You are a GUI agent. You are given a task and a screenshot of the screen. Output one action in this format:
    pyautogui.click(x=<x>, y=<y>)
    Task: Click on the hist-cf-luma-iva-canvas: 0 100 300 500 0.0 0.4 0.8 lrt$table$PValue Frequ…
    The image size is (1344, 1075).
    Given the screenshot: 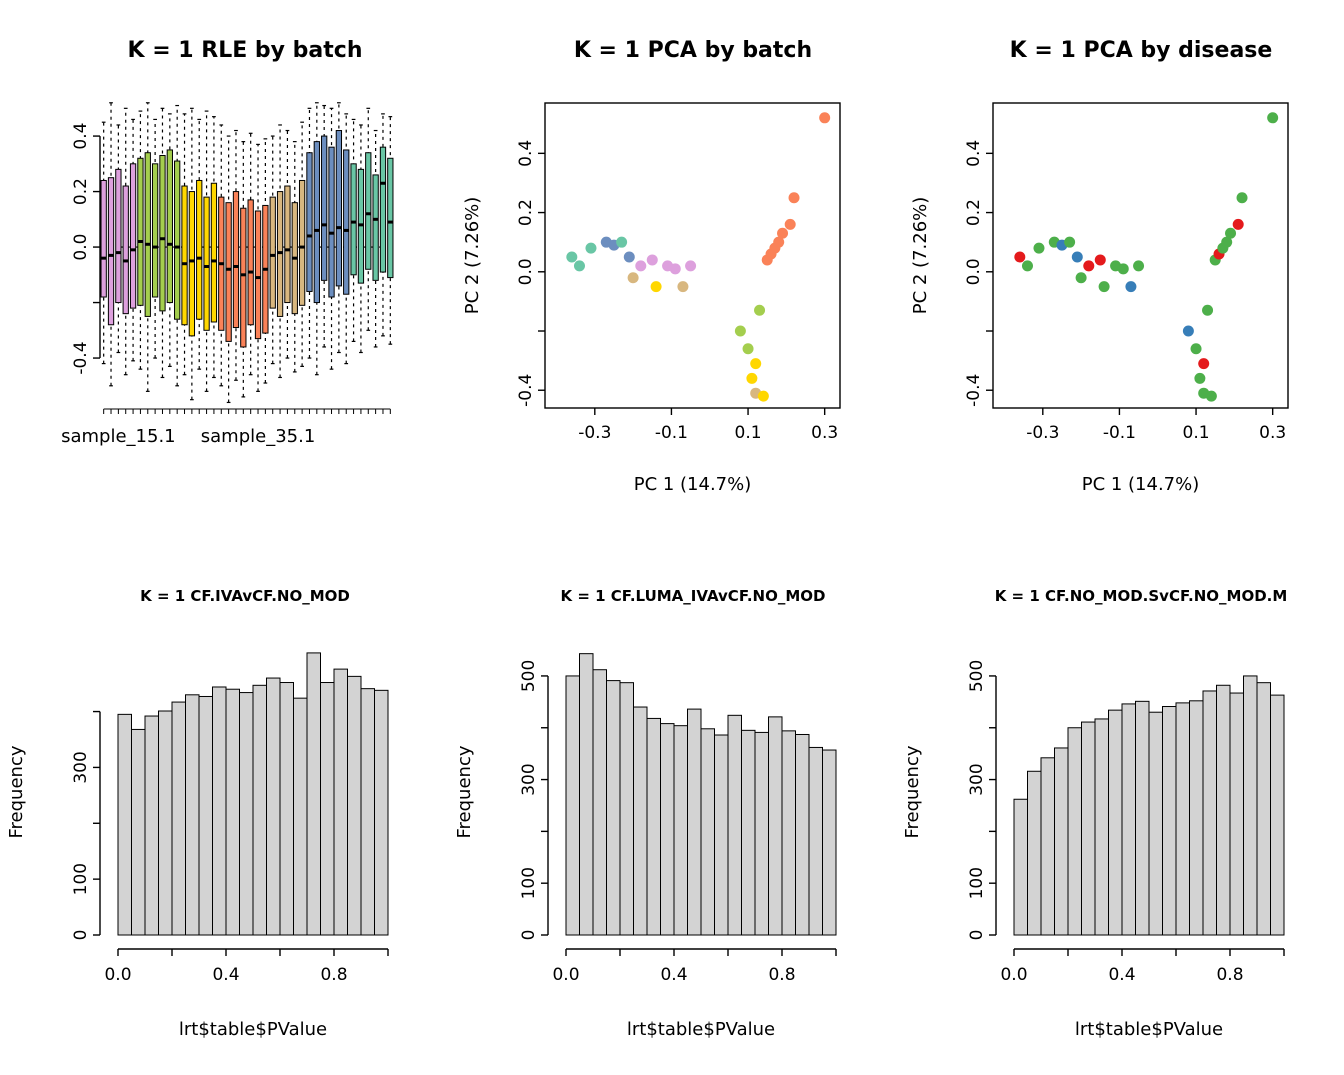 What is the action you would take?
    pyautogui.click(x=645, y=846)
    